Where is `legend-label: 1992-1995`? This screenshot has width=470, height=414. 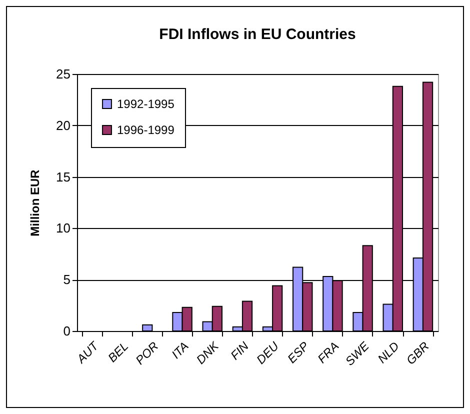 legend-label: 1992-1995 is located at coordinates (146, 104).